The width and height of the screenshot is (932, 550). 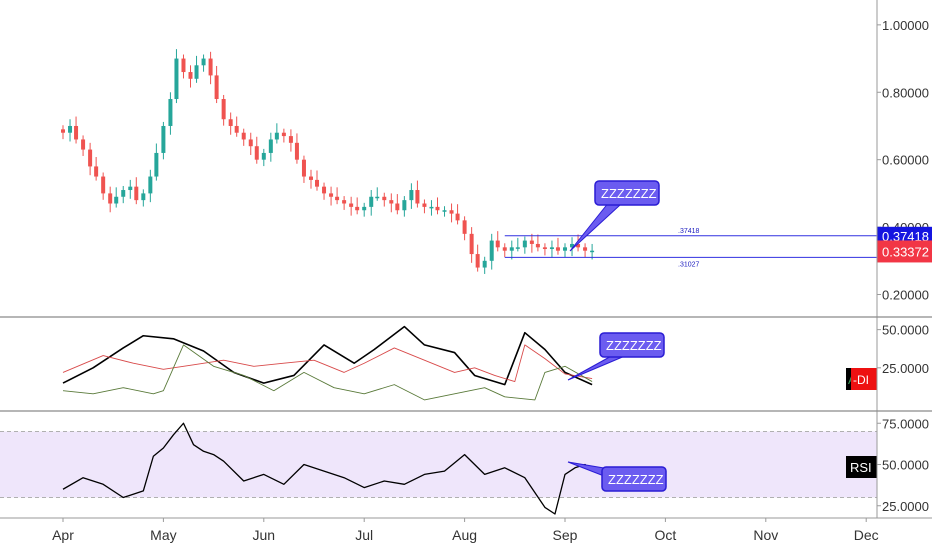 I want to click on rsi-band, so click(x=438, y=464).